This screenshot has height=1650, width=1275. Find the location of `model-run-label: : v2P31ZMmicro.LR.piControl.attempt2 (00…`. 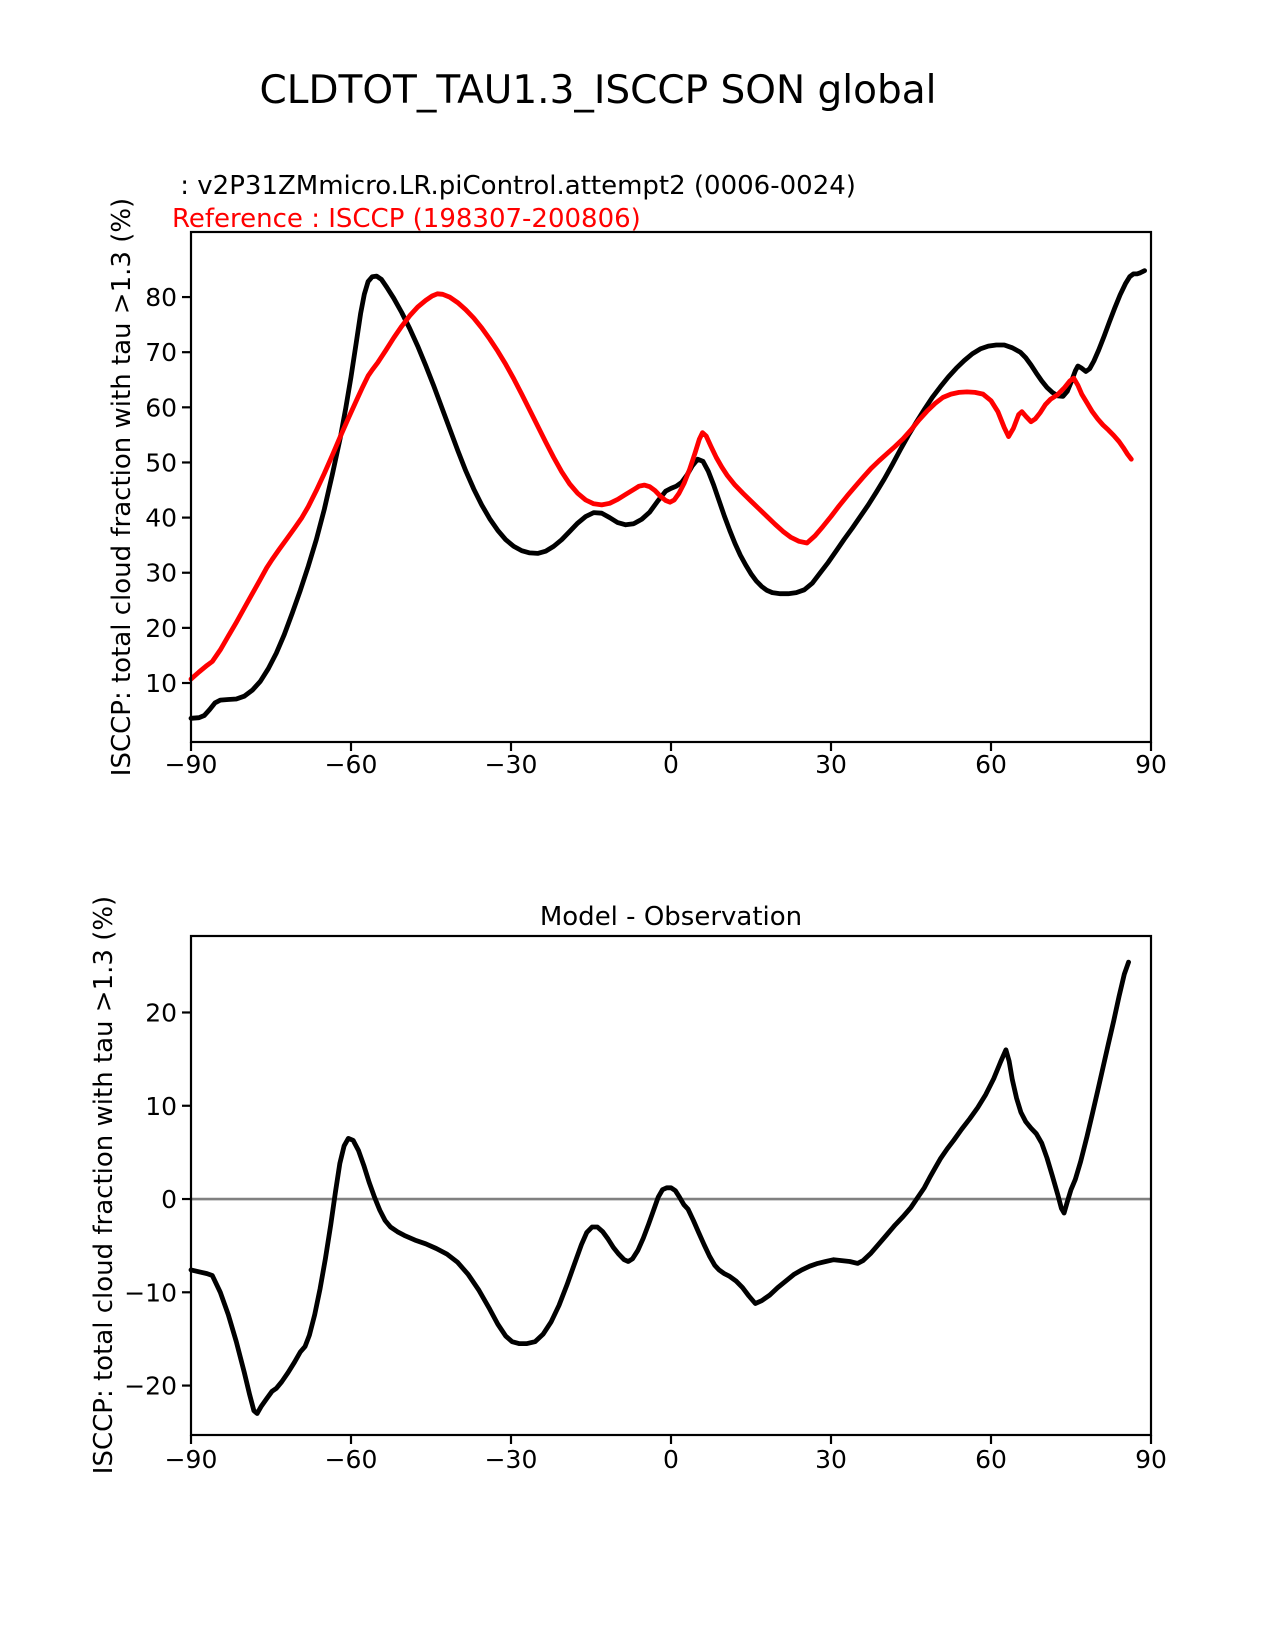

model-run-label: : v2P31ZMmicro.LR.piControl.attempt2 (00… is located at coordinates (514, 186).